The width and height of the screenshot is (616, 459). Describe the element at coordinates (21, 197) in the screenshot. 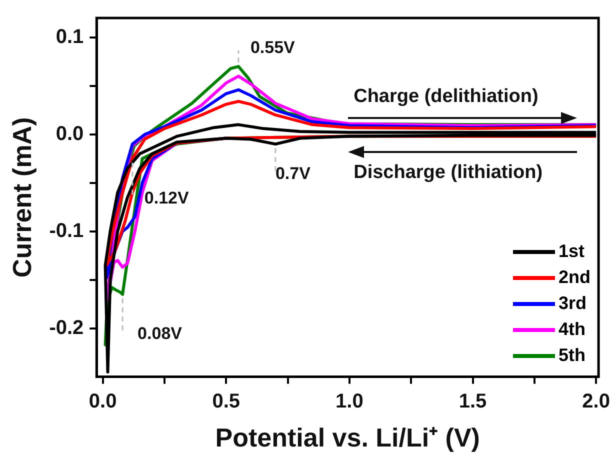

I see `y-axis-title: Current (mA)` at that location.